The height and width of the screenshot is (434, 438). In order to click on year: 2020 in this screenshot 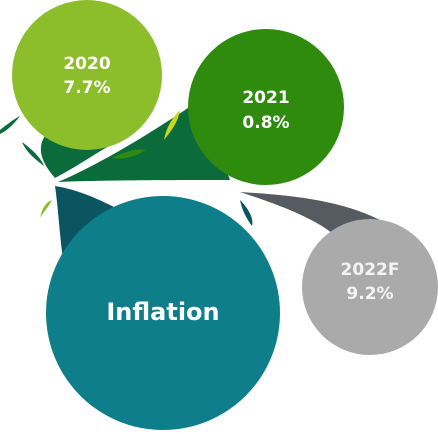, I will do `click(86, 64)`.